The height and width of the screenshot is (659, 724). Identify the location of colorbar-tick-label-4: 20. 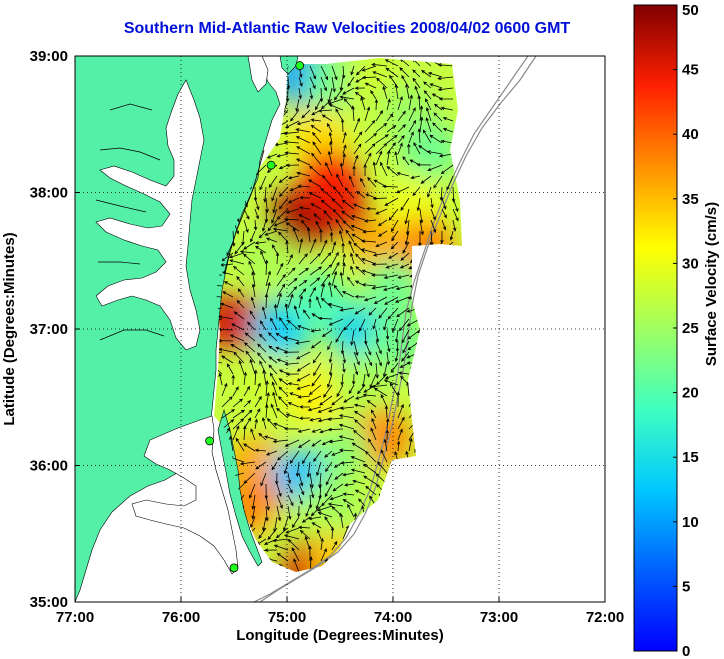
(690, 393).